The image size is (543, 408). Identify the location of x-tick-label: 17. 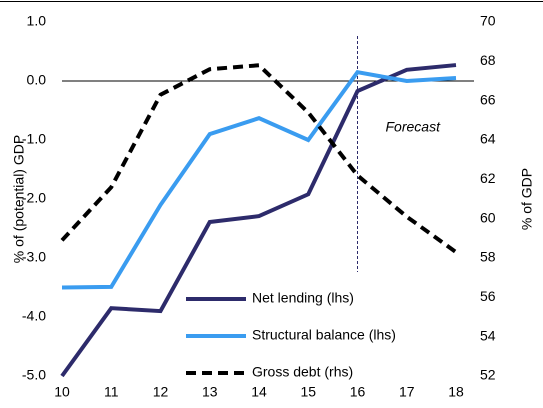
(407, 392).